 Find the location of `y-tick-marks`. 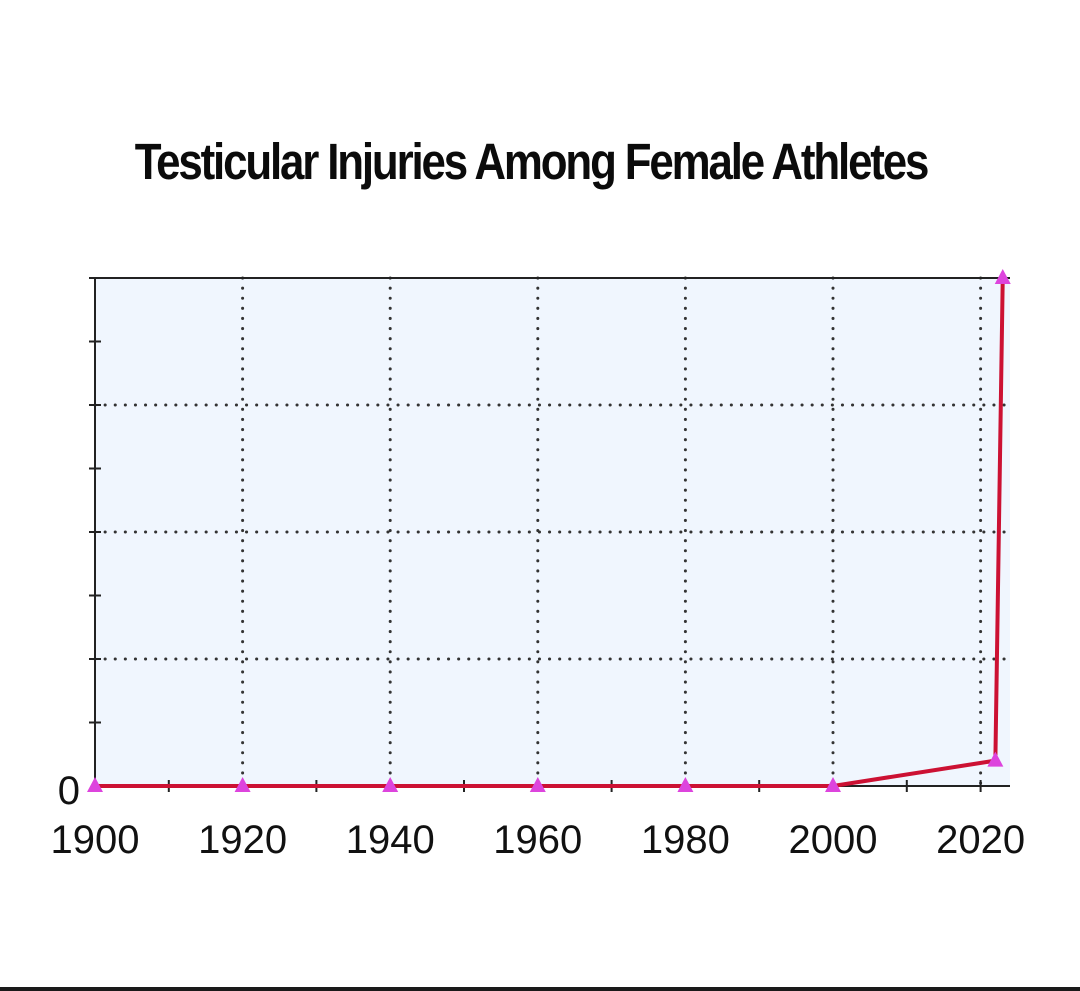

y-tick-marks is located at coordinates (95, 500).